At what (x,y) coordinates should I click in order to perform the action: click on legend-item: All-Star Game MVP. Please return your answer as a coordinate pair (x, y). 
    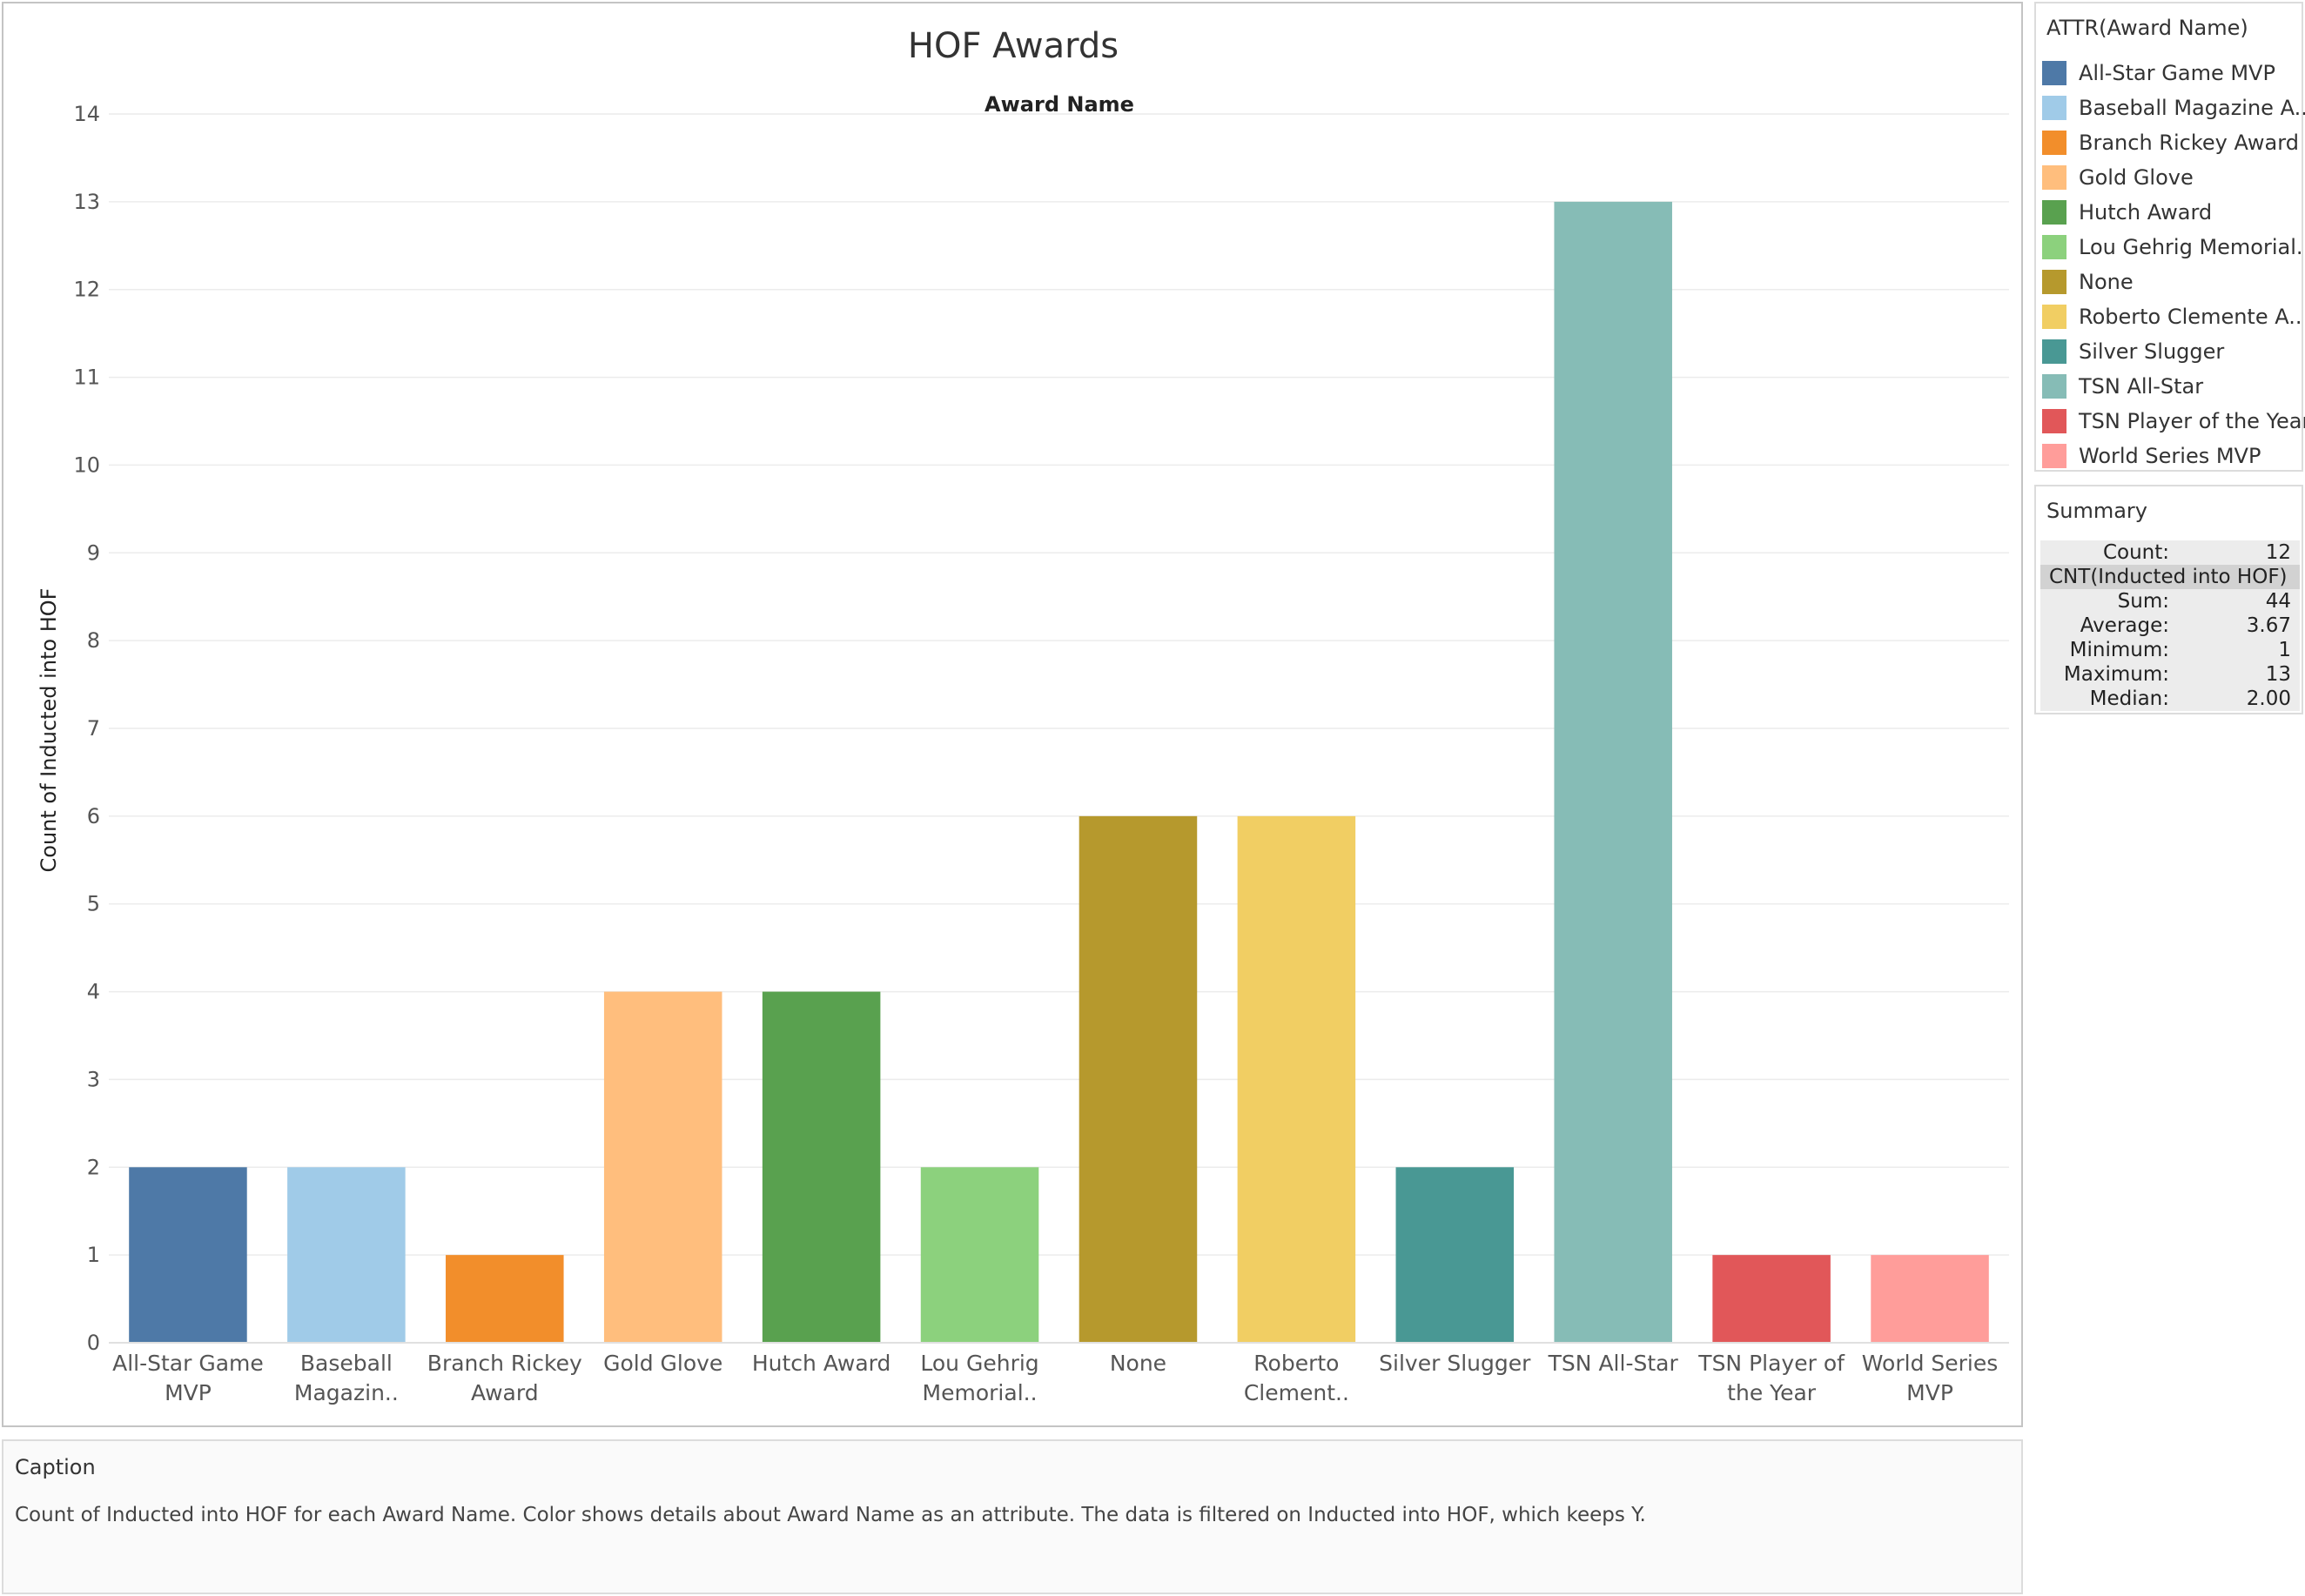
    Looking at the image, I should click on (2159, 73).